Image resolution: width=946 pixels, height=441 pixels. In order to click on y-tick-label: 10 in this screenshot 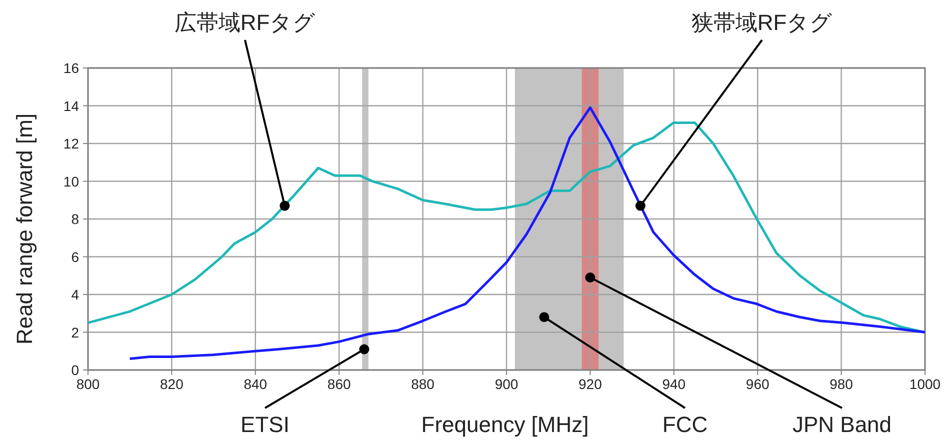, I will do `click(71, 181)`.